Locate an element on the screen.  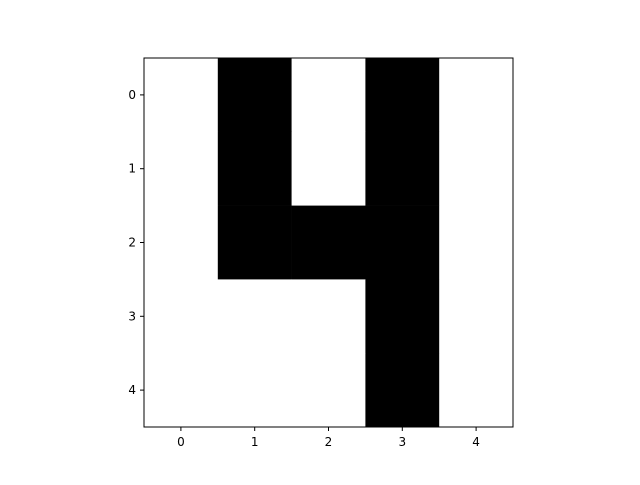
heatmap-cell-r1-c0 is located at coordinates (181, 168).